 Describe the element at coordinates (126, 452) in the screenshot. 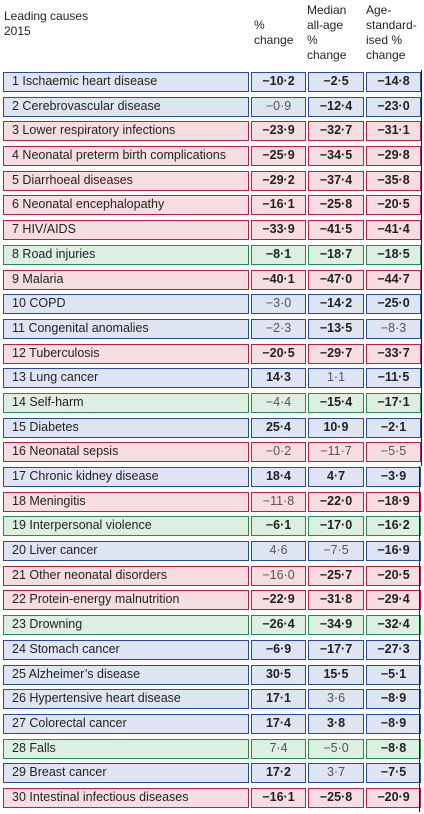

I see `cause-cell: 16 Neonatal sepsis` at that location.